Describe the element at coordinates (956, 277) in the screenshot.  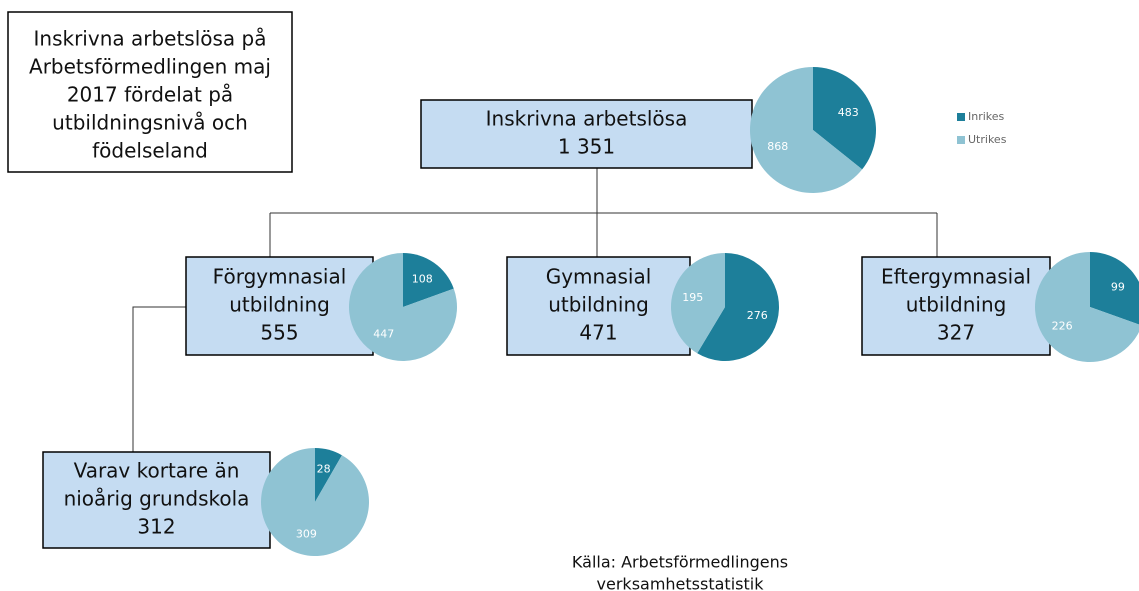
I see `node-label: Eftergymnasial` at that location.